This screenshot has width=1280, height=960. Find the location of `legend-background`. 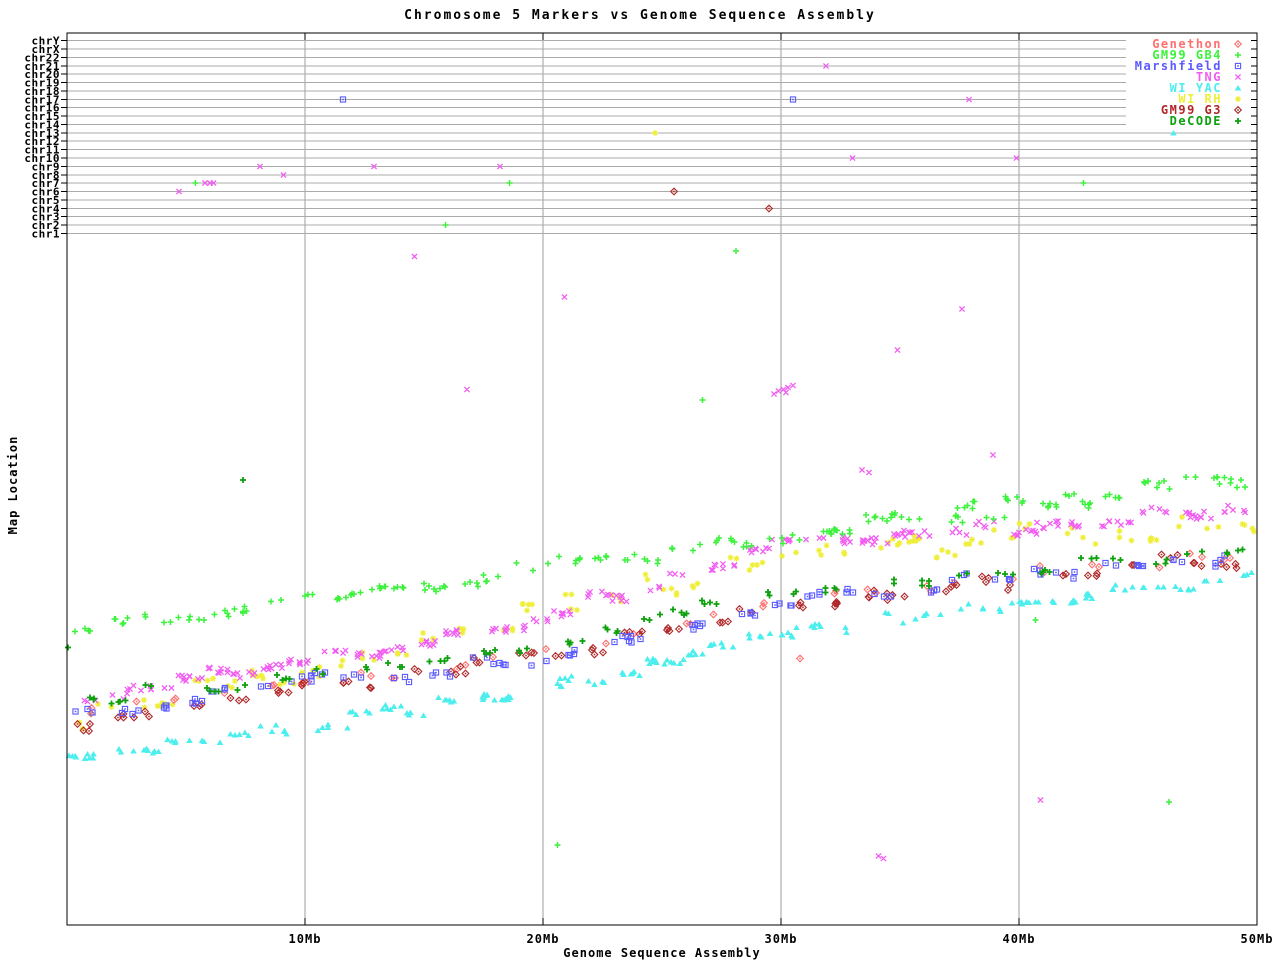

legend-background is located at coordinates (1190, 82).